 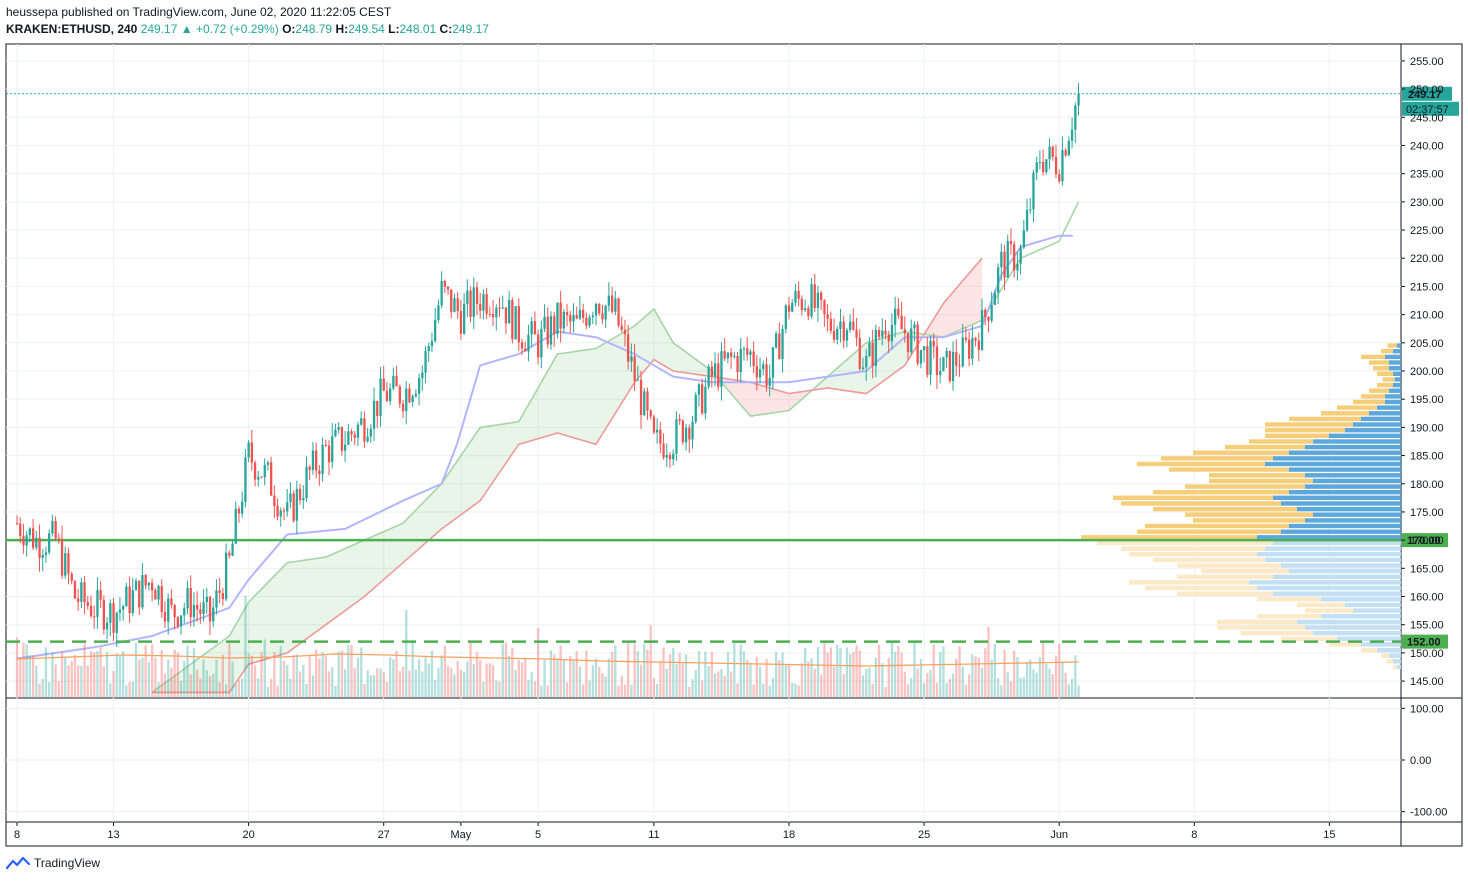 What do you see at coordinates (1427, 654) in the screenshot?
I see `price-tick-label: 150.00` at bounding box center [1427, 654].